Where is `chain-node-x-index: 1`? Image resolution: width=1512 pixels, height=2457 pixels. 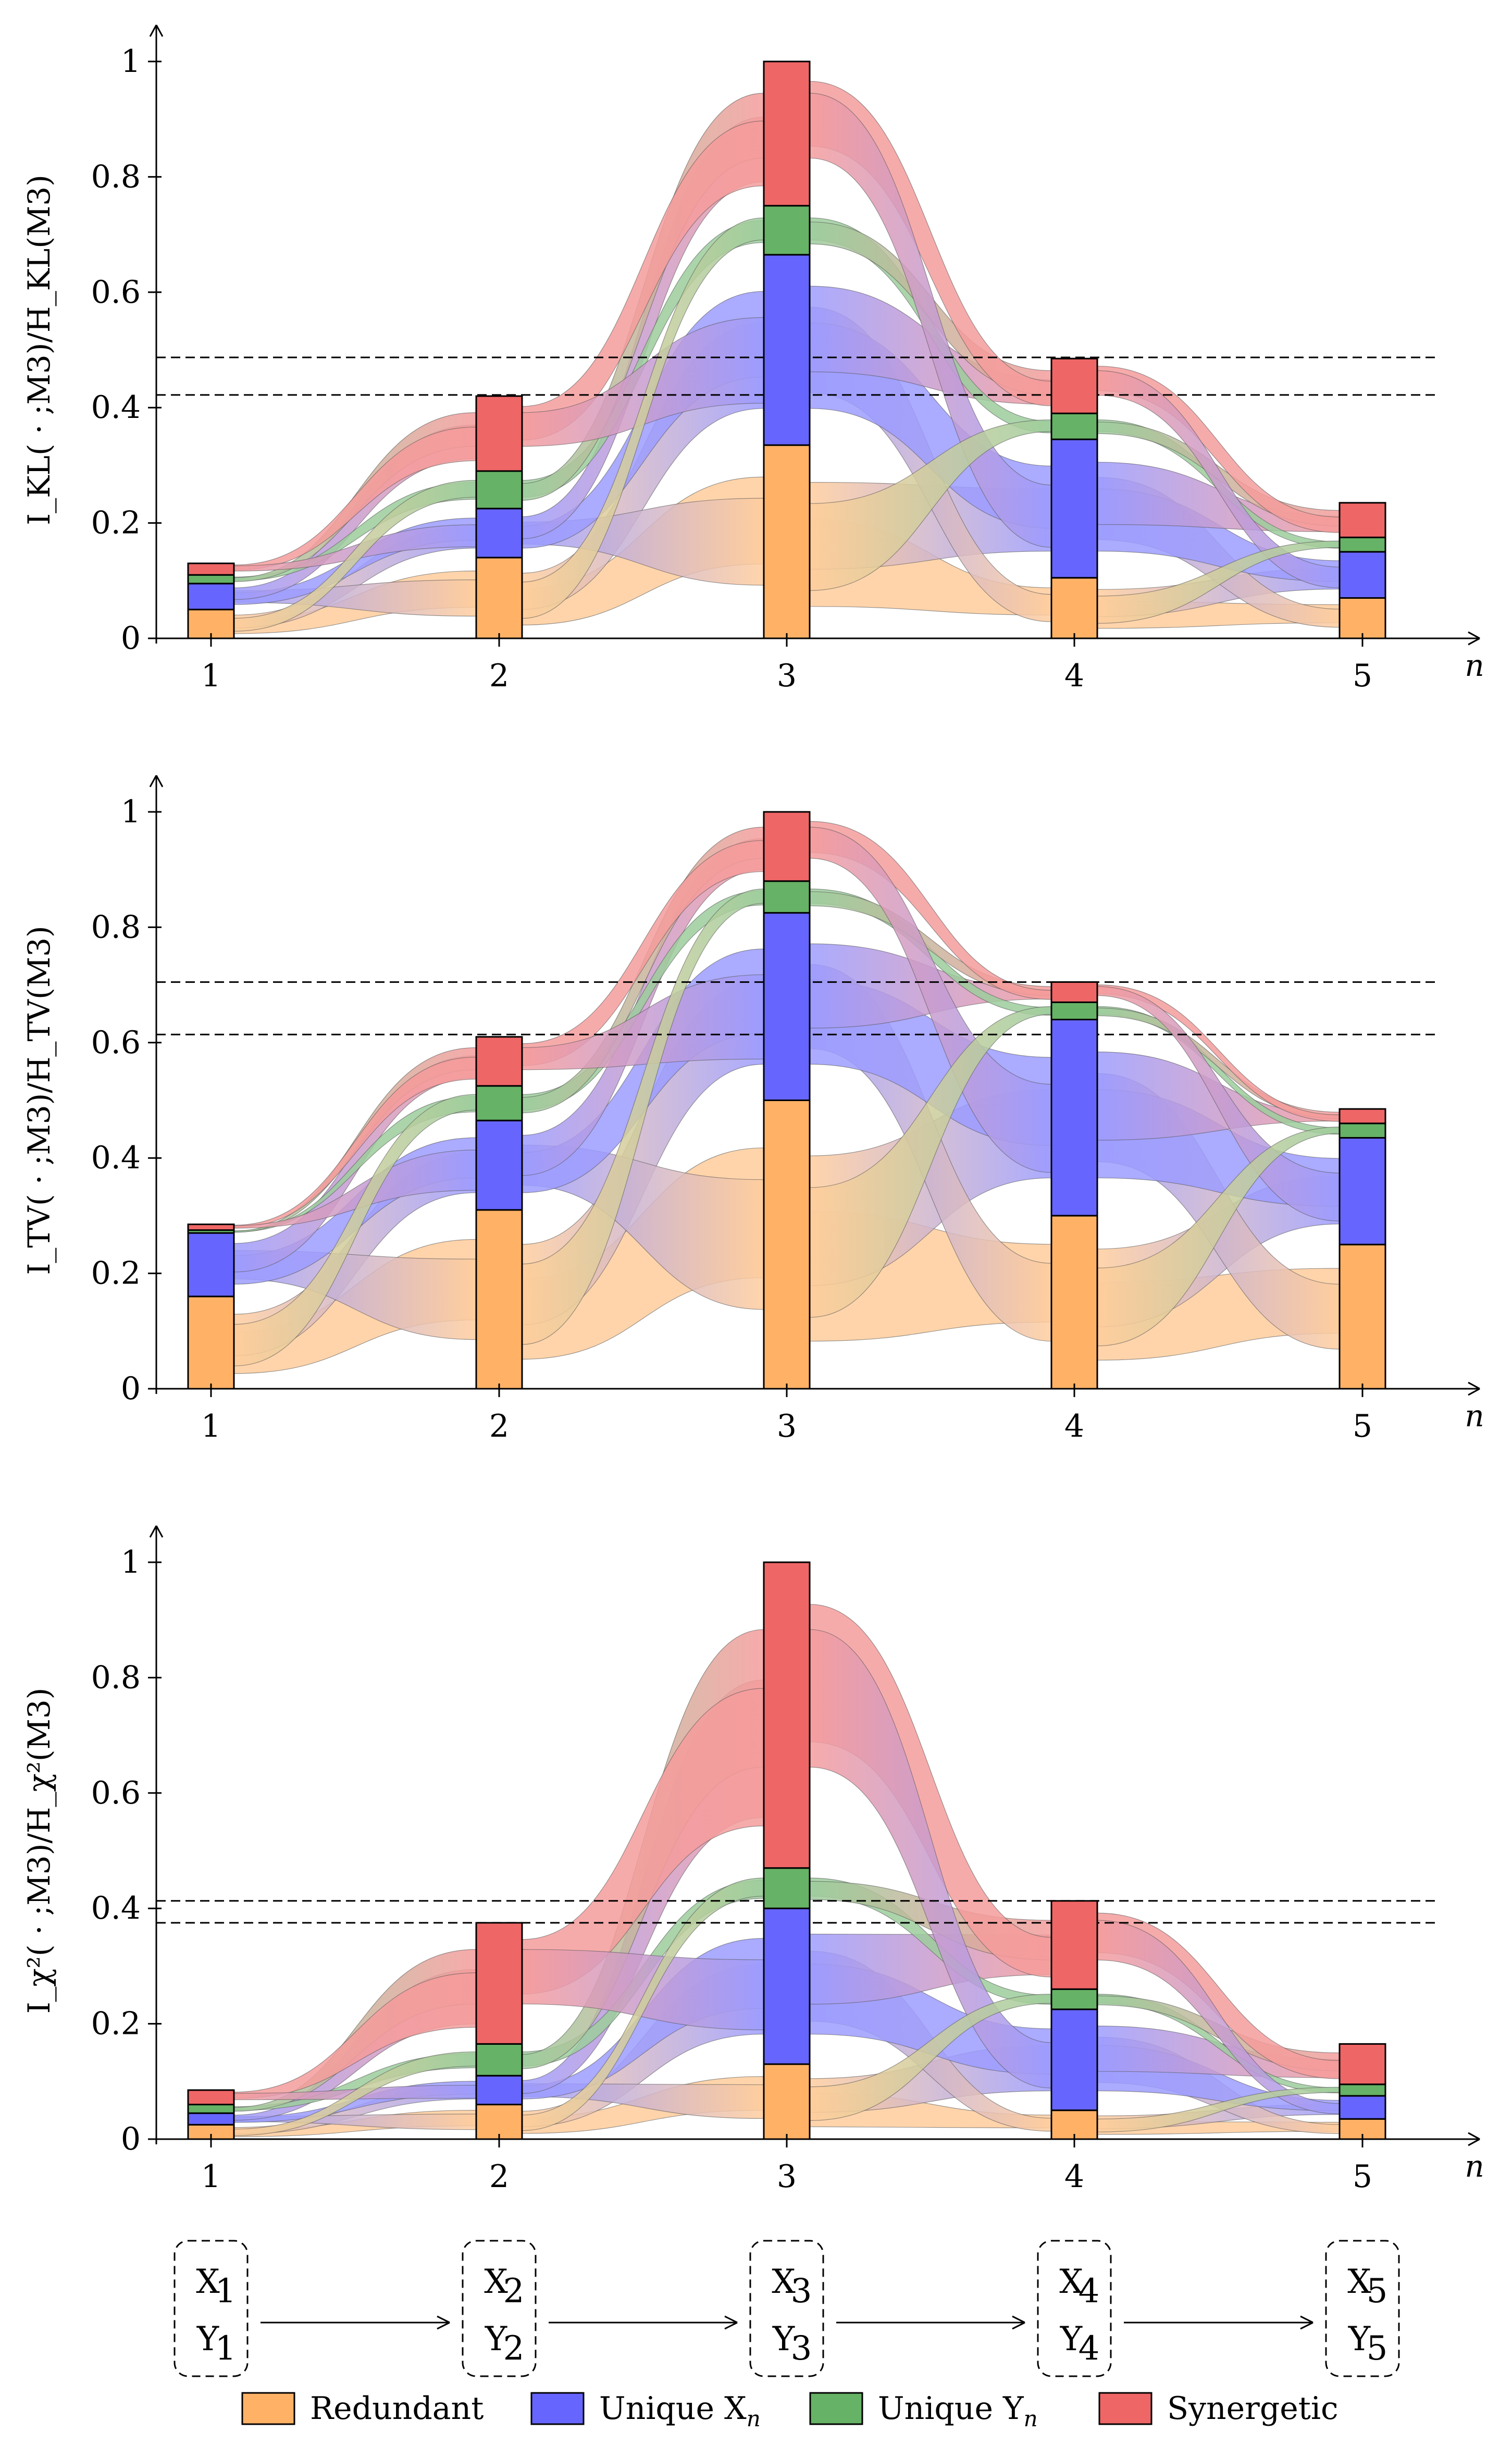 chain-node-x-index: 1 is located at coordinates (226, 2291).